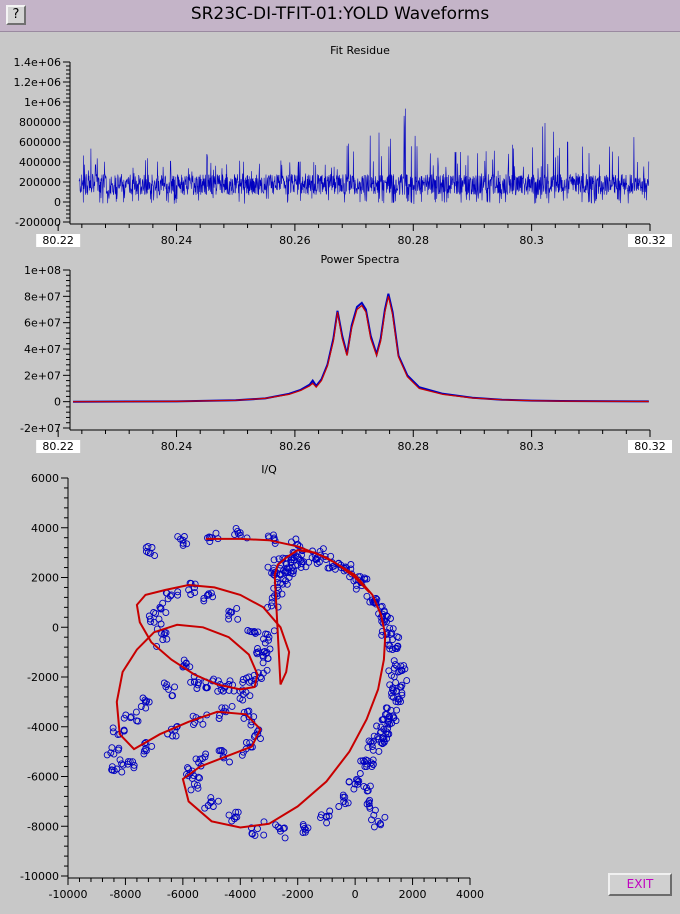  What do you see at coordinates (42, 349) in the screenshot?
I see `y-tick-label: 4e+07` at bounding box center [42, 349].